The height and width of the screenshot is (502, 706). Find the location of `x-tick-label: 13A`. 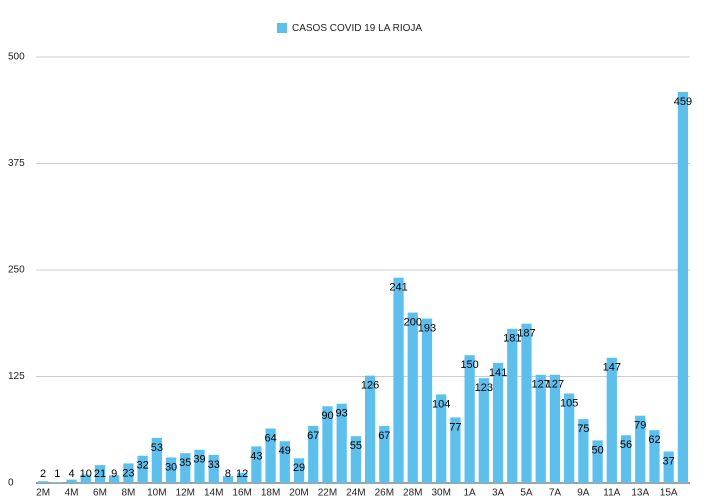

x-tick-label: 13A is located at coordinates (640, 493).